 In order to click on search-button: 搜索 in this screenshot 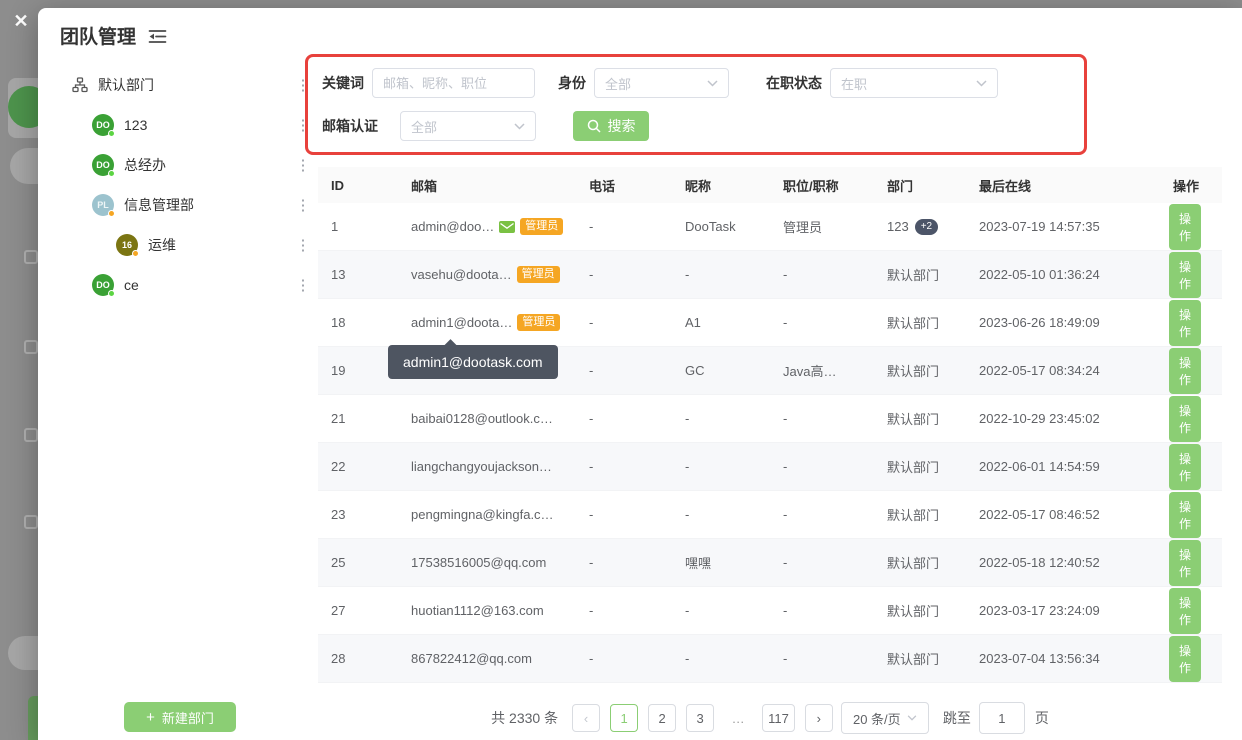, I will do `click(611, 126)`.